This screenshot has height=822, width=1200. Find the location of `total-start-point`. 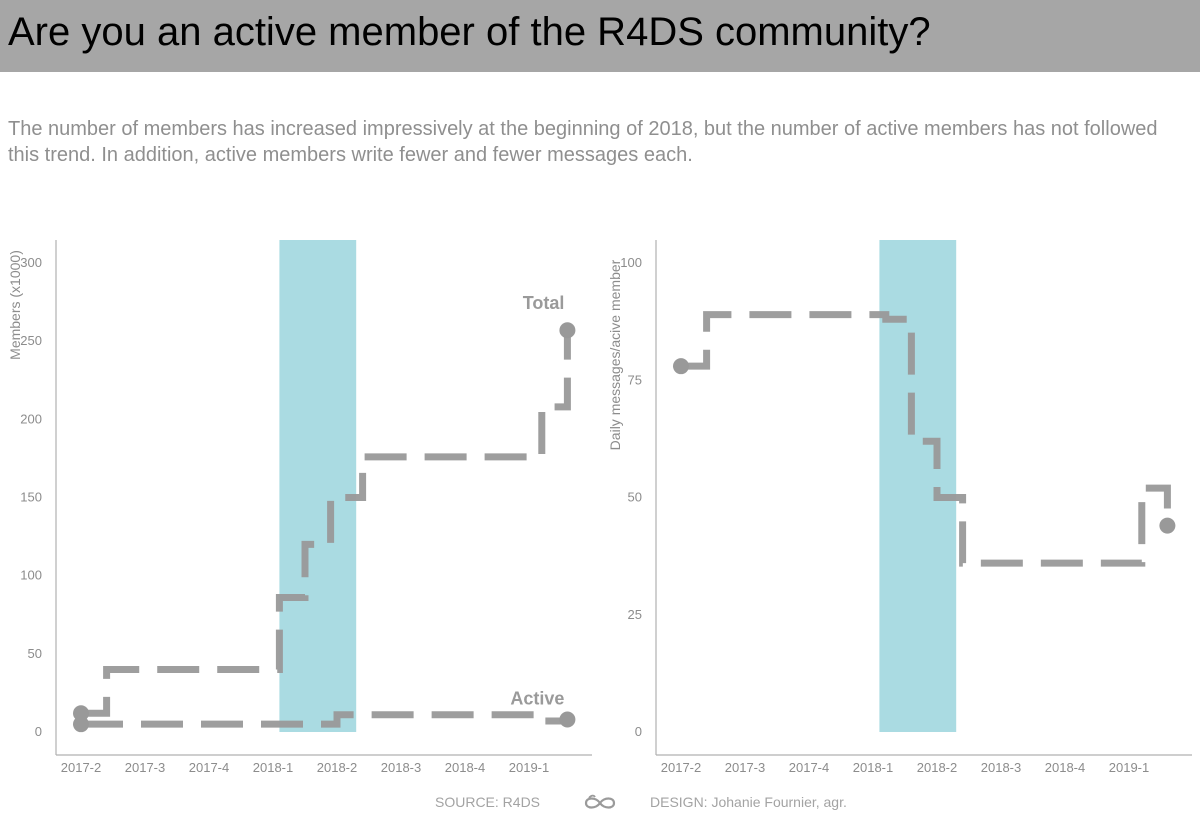

total-start-point is located at coordinates (81, 713).